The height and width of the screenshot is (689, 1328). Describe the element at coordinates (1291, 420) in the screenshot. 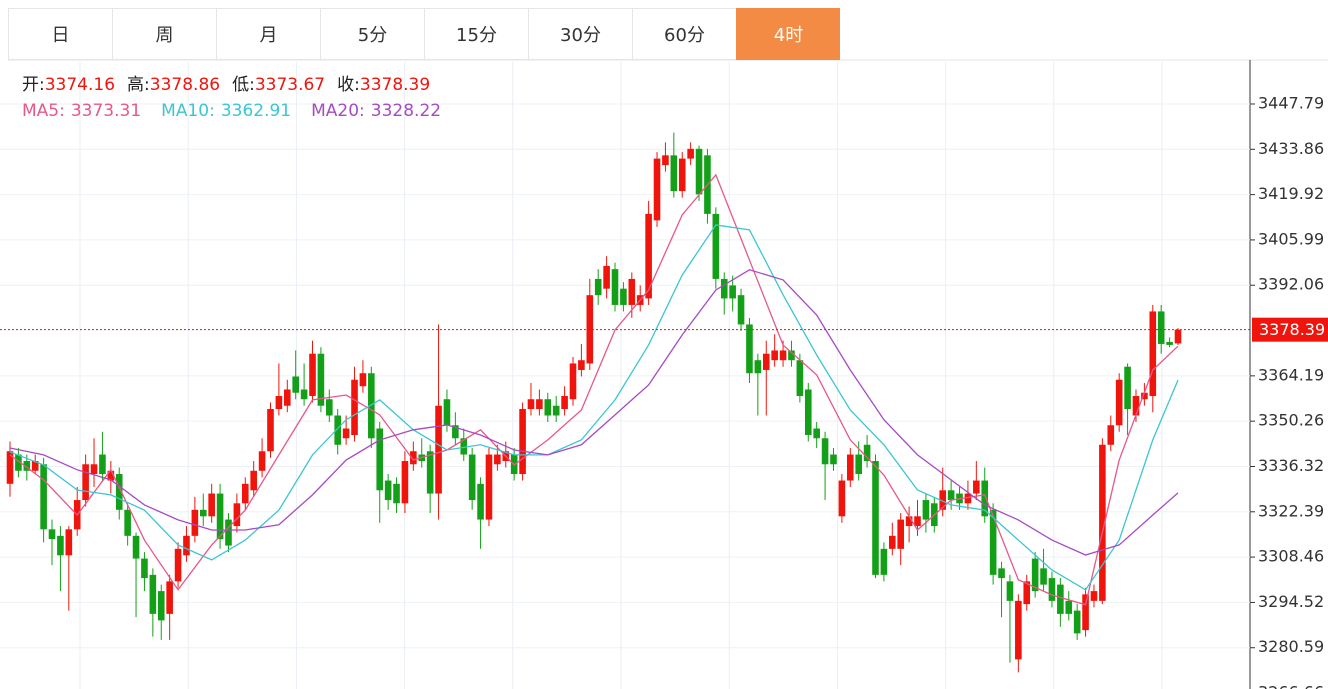

I see `y-tick-label: 3350.26` at that location.